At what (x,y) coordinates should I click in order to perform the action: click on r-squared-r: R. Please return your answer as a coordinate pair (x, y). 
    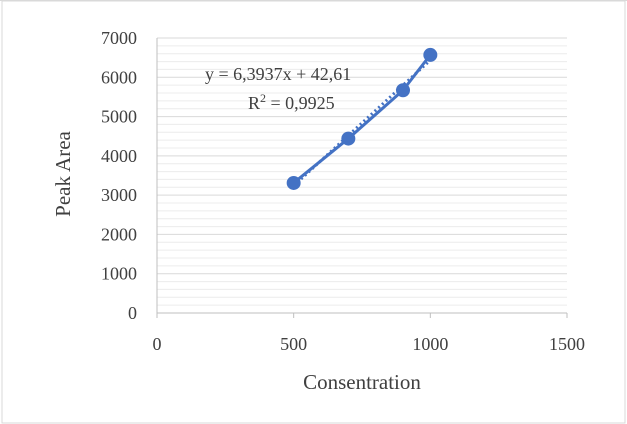
    Looking at the image, I should click on (254, 103).